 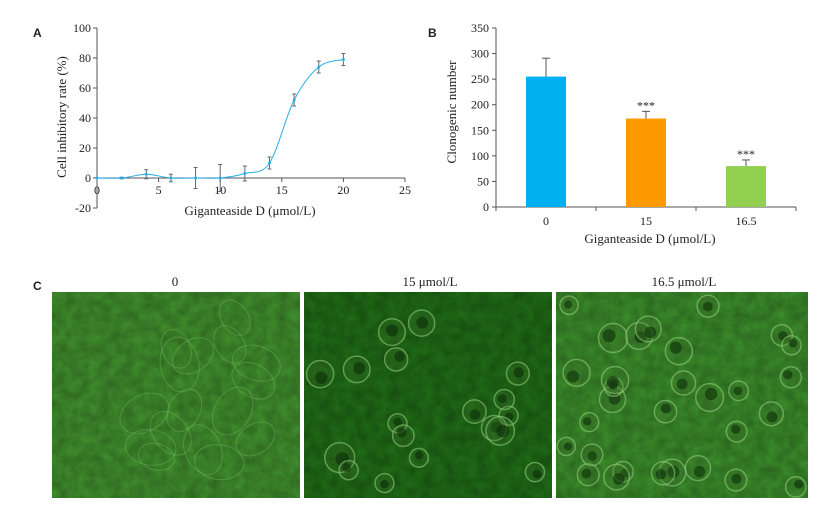 What do you see at coordinates (746, 221) in the screenshot?
I see `x-tick-label: 16.5` at bounding box center [746, 221].